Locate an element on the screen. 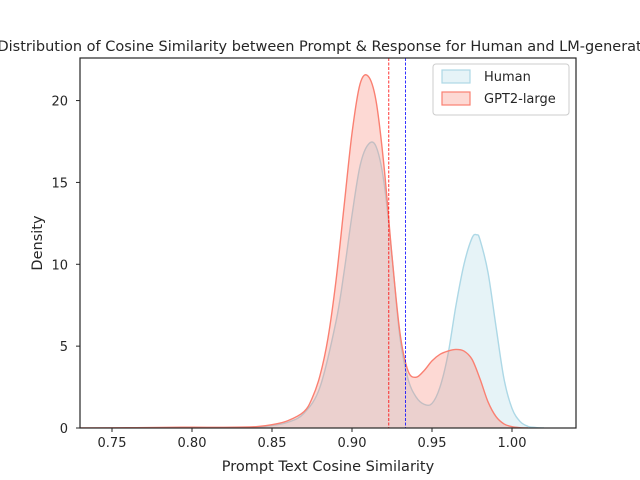 The width and height of the screenshot is (640, 480). x-tick-label: 0.85 is located at coordinates (272, 443).